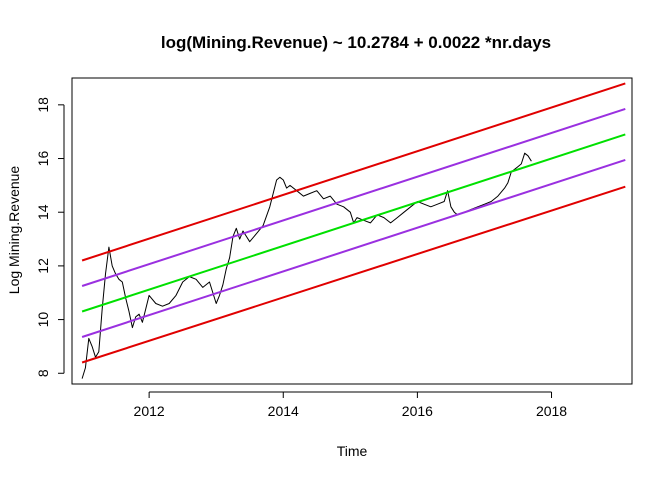 The height and width of the screenshot is (480, 672). Describe the element at coordinates (283, 411) in the screenshot. I see `x-tick-label: 2014` at that location.